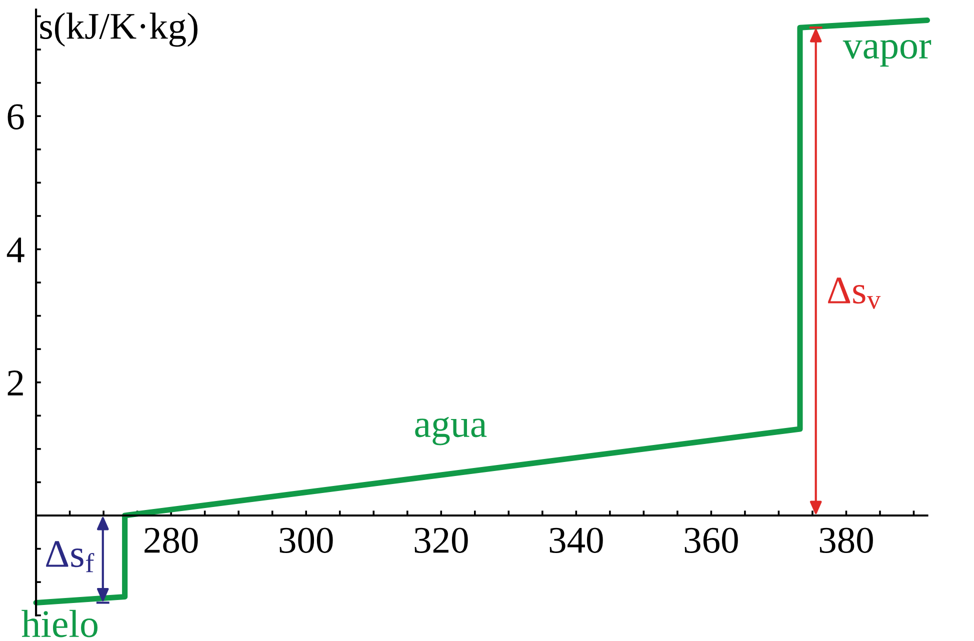  Describe the element at coordinates (441, 541) in the screenshot. I see `x-tick-label: 320` at that location.